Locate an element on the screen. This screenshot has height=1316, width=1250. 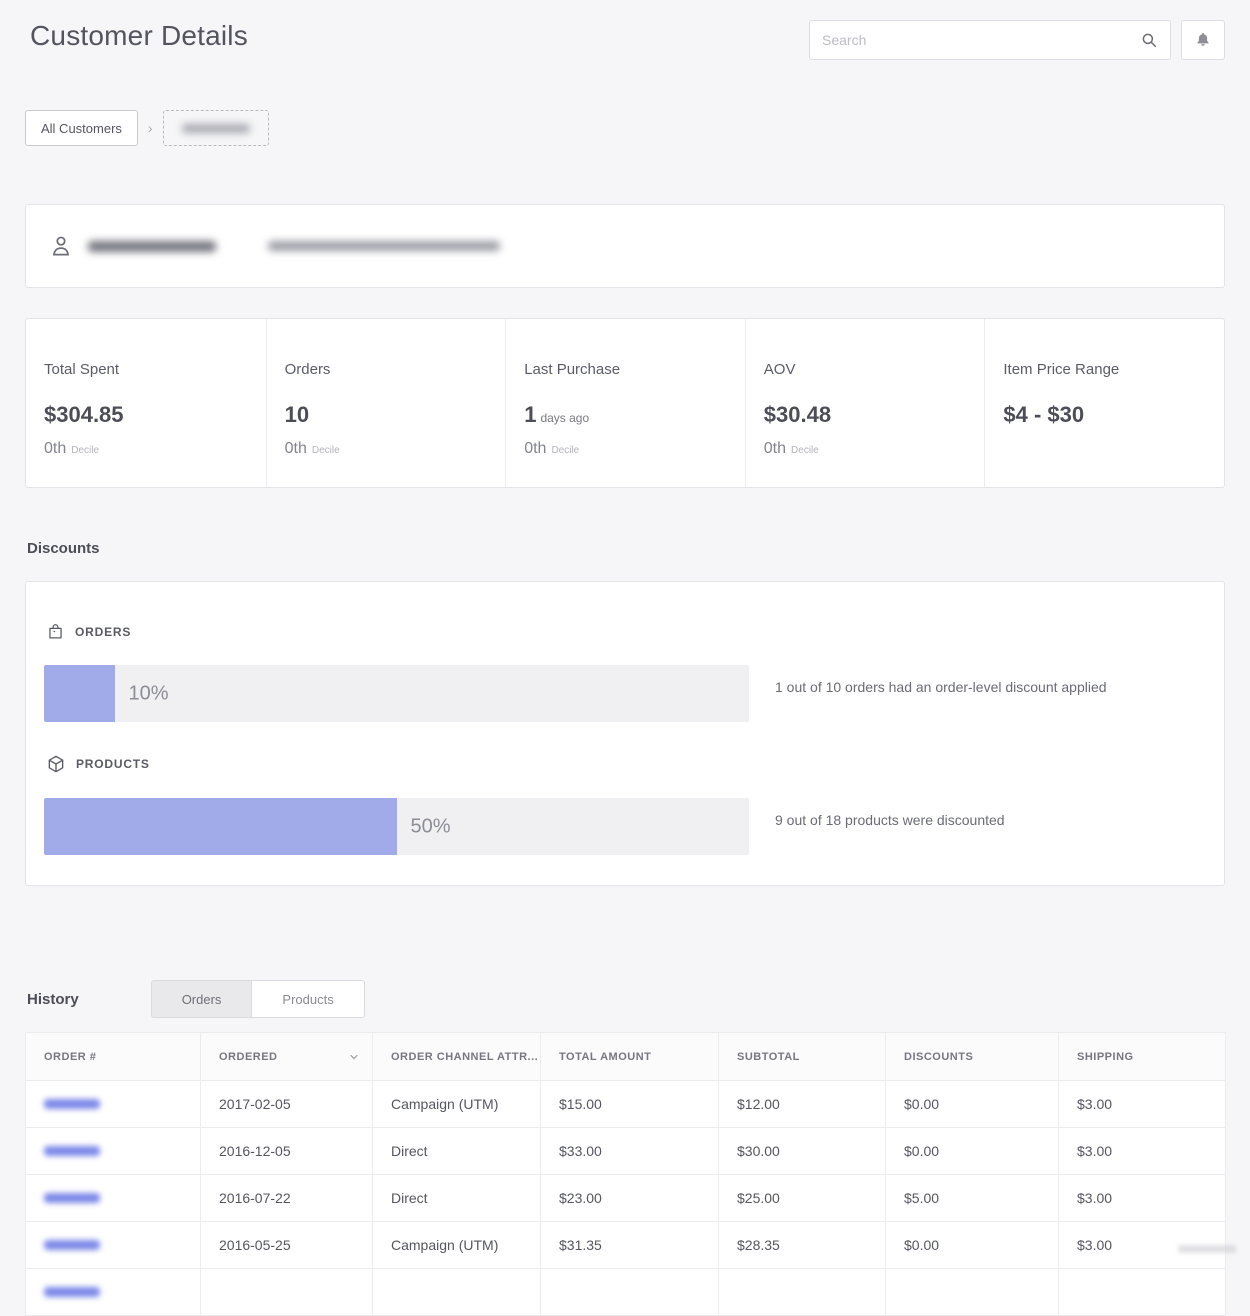
products-discount-note: 9 out of 18 products were discounted is located at coordinates (890, 820).